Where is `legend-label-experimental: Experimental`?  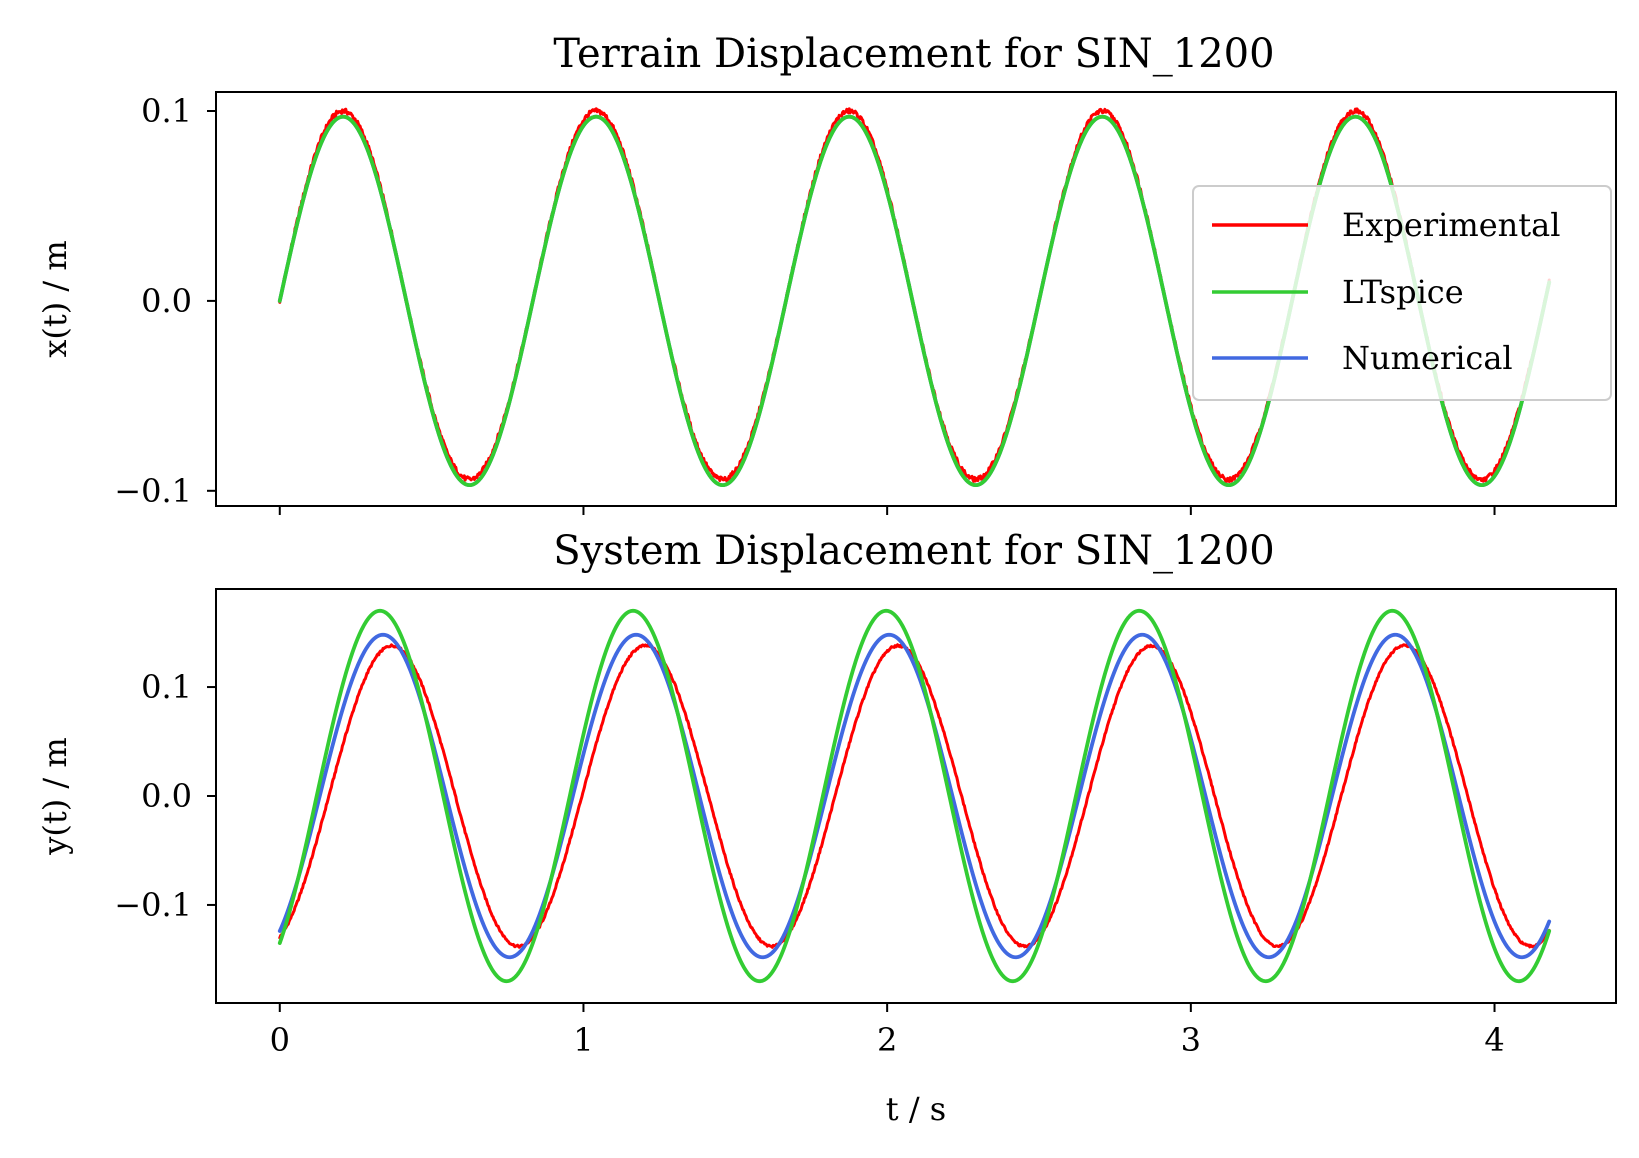 legend-label-experimental: Experimental is located at coordinates (1451, 225).